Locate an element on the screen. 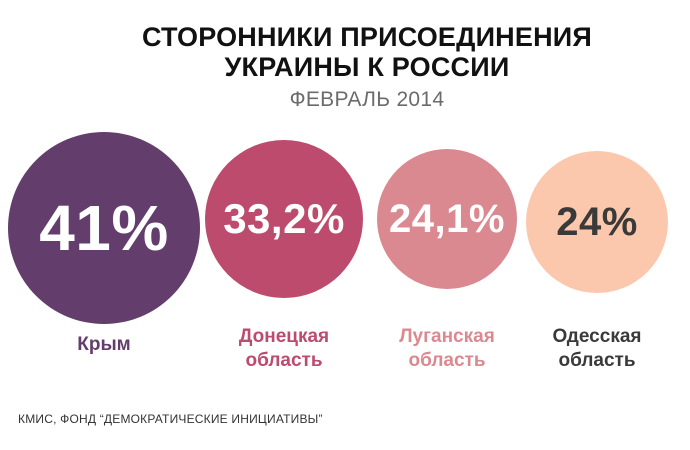  bubble-3: 24,1% is located at coordinates (447, 219).